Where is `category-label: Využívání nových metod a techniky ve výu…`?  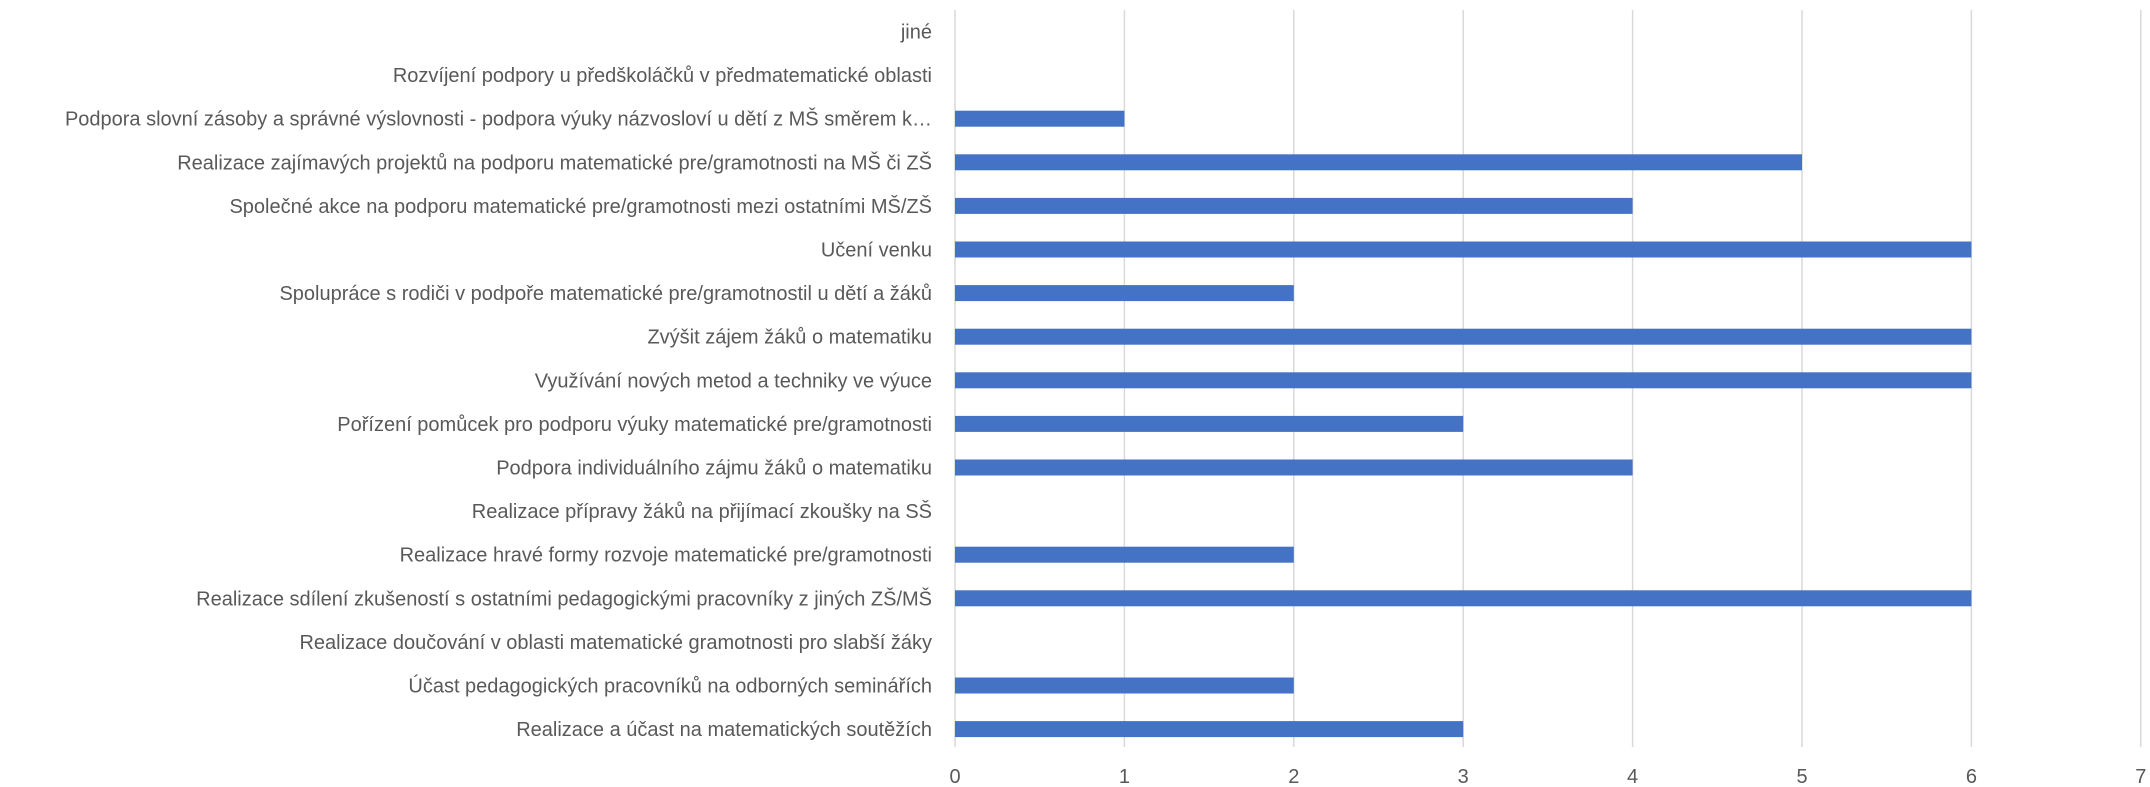 category-label: Využívání nových metod a techniky ve výu… is located at coordinates (733, 381).